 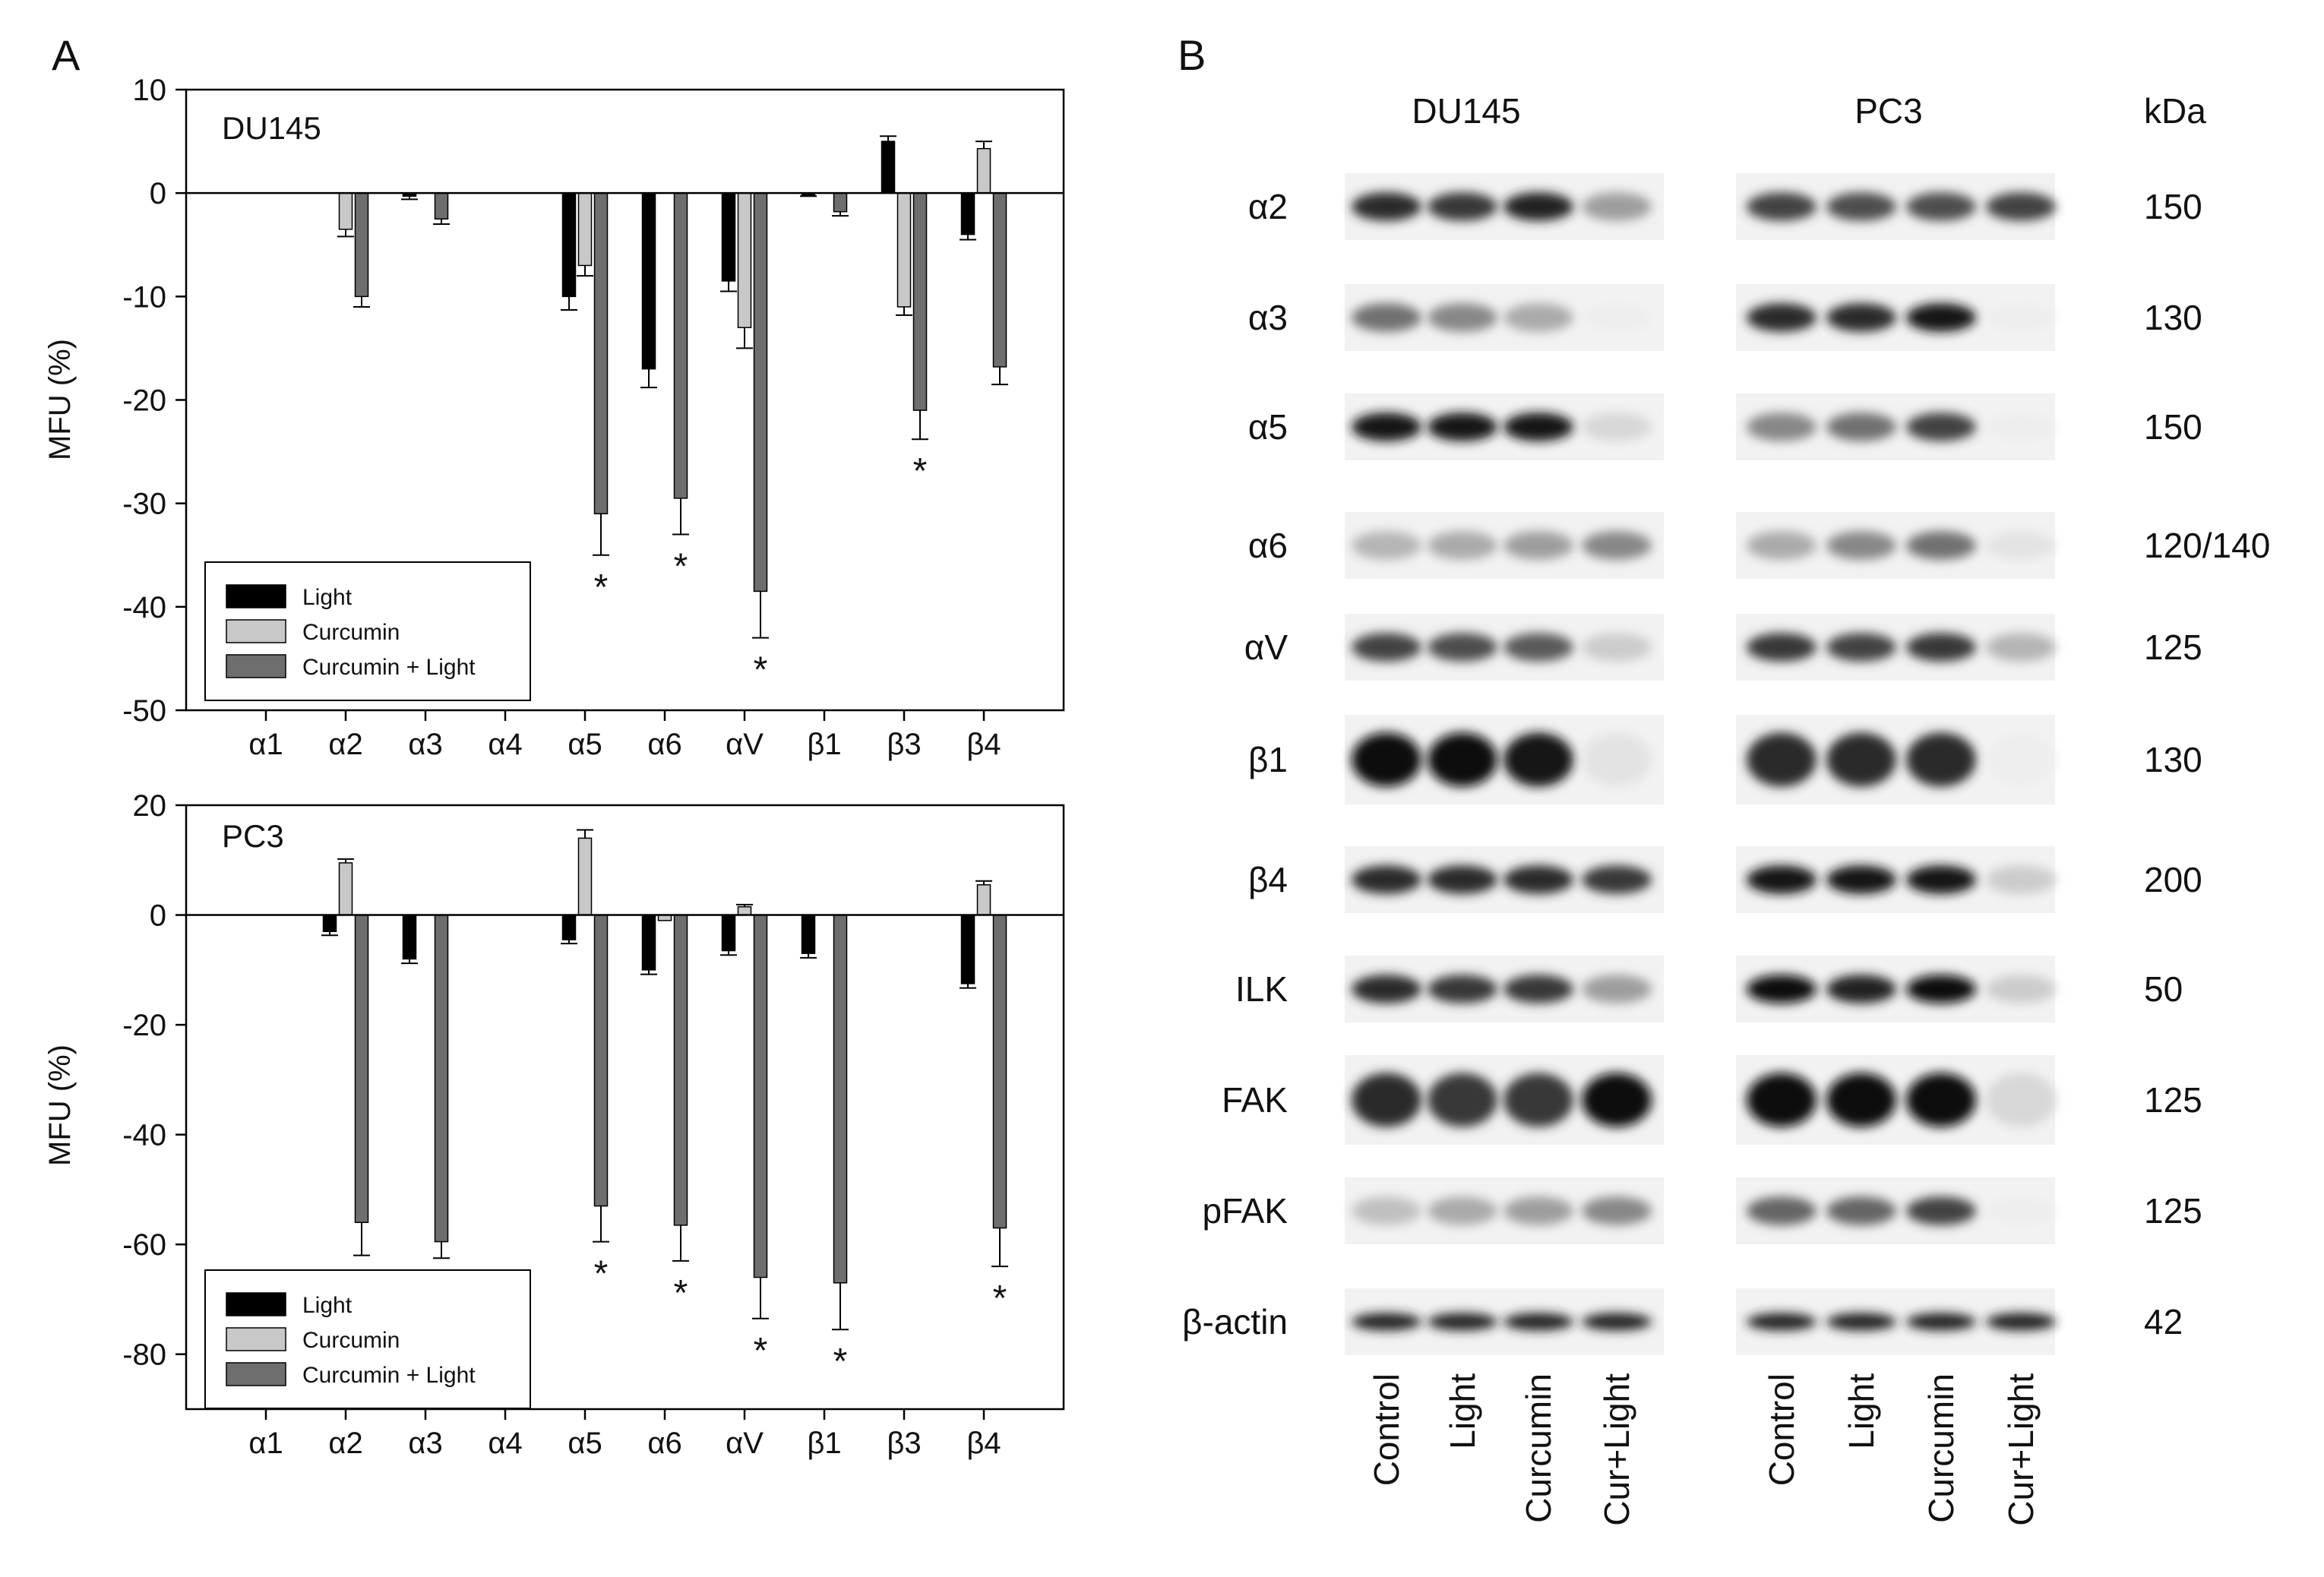 What do you see at coordinates (2021, 317) in the screenshot?
I see `blot-band-pc3-alpha3-cur-light` at bounding box center [2021, 317].